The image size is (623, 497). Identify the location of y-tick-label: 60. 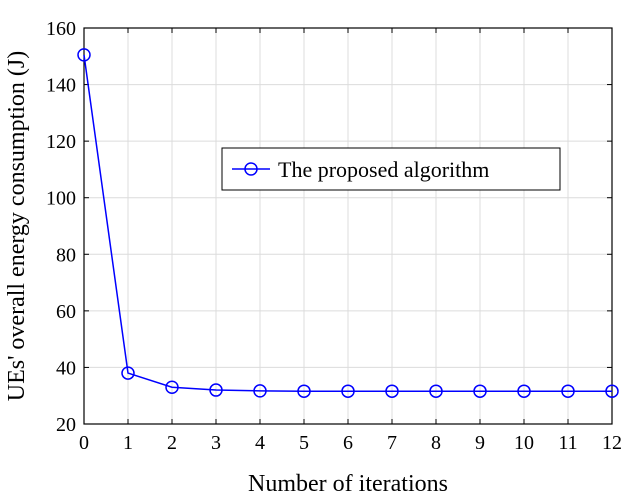
(66, 312).